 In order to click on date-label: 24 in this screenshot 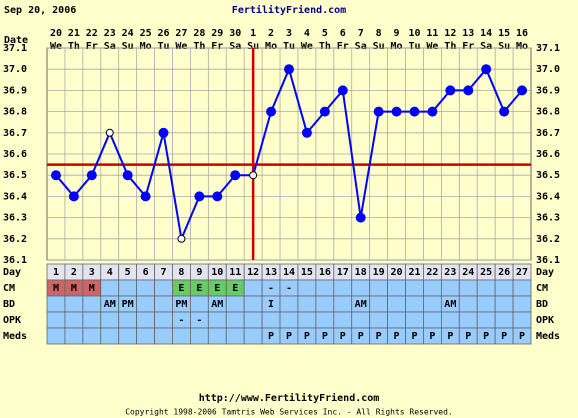, I will do `click(128, 33)`.